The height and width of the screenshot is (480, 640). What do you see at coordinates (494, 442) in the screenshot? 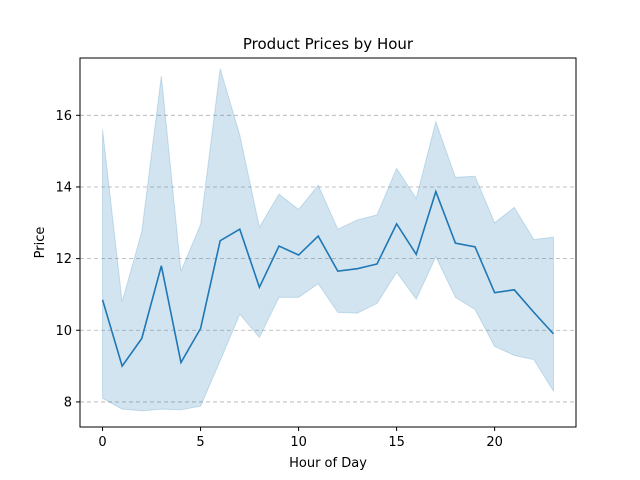
I see `x-tick-label: 20` at bounding box center [494, 442].